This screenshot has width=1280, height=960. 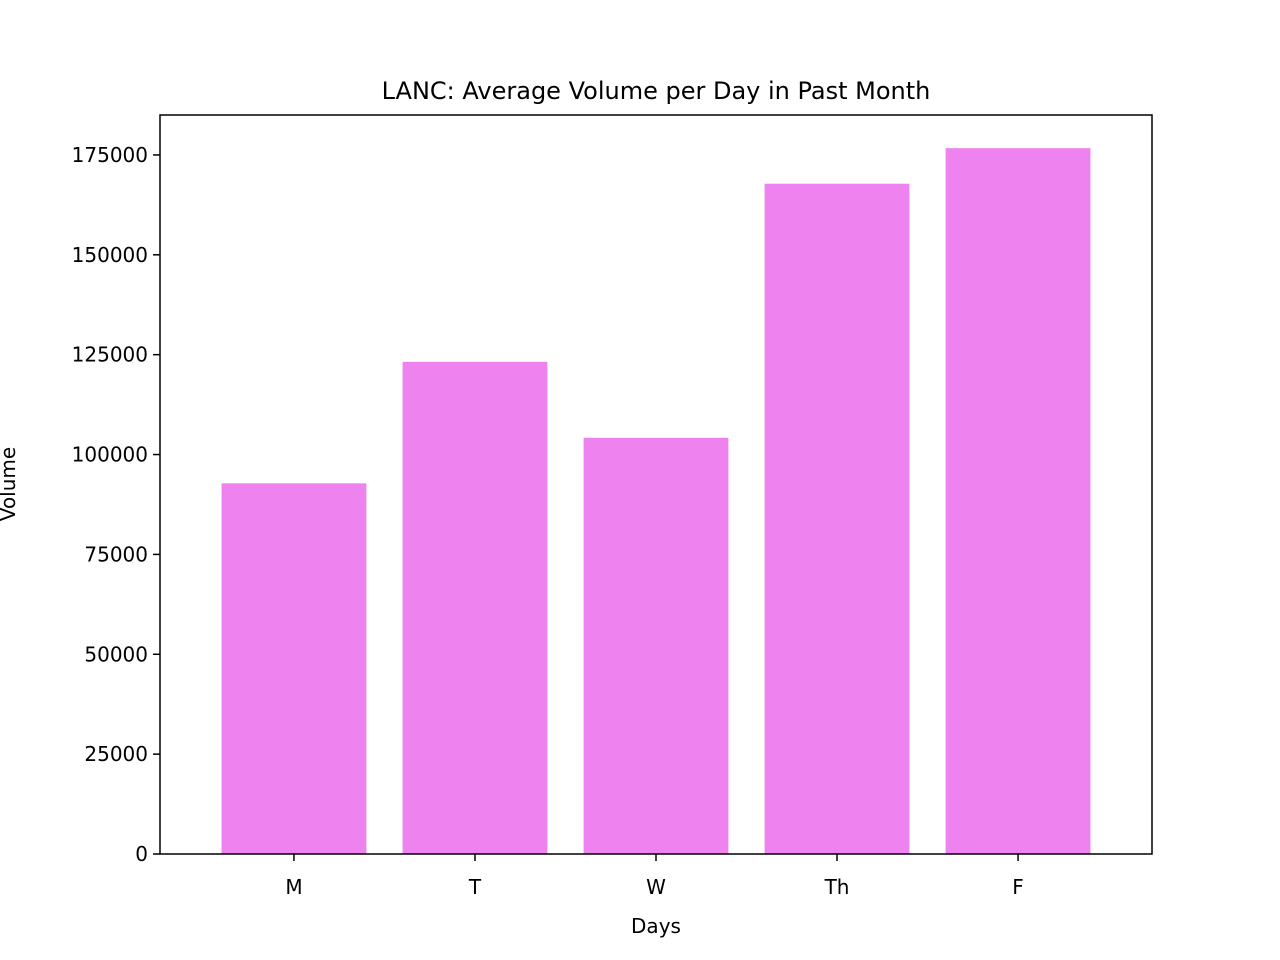 What do you see at coordinates (293, 887) in the screenshot?
I see `x-tick-label: M` at bounding box center [293, 887].